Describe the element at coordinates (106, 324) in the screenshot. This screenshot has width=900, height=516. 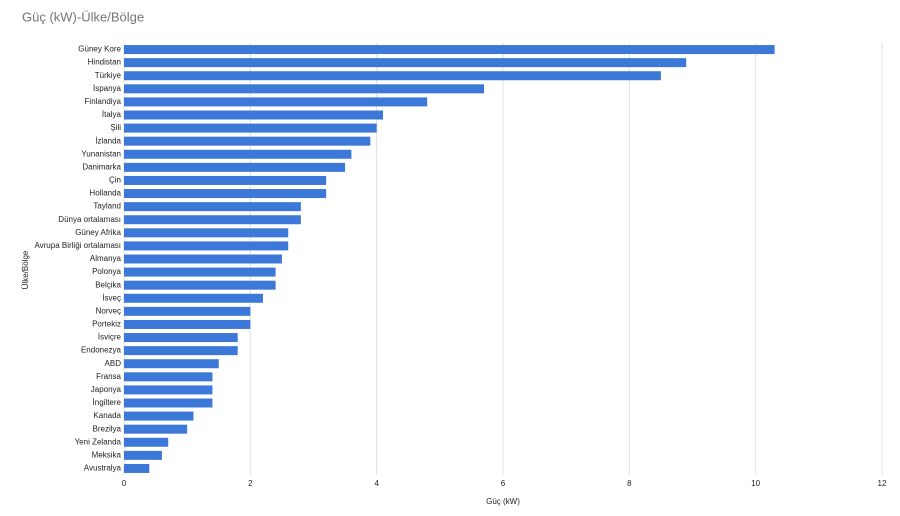
I see `y-tick-label: Portekiz` at that location.